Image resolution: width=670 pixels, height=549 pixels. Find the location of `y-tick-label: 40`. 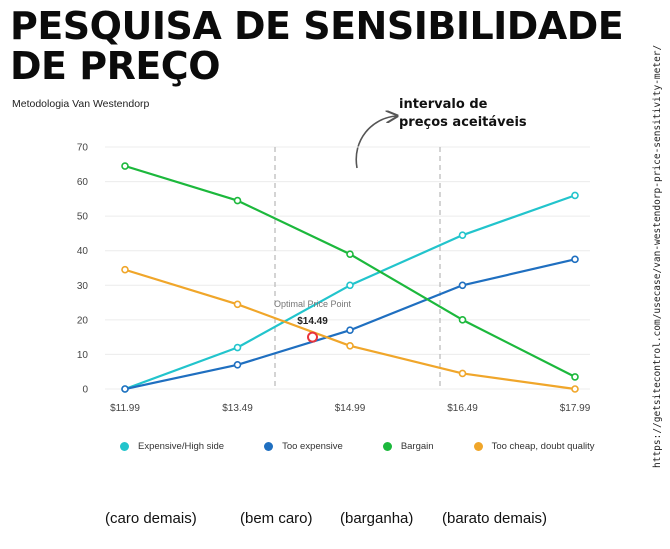

y-tick-label: 40 is located at coordinates (83, 251).